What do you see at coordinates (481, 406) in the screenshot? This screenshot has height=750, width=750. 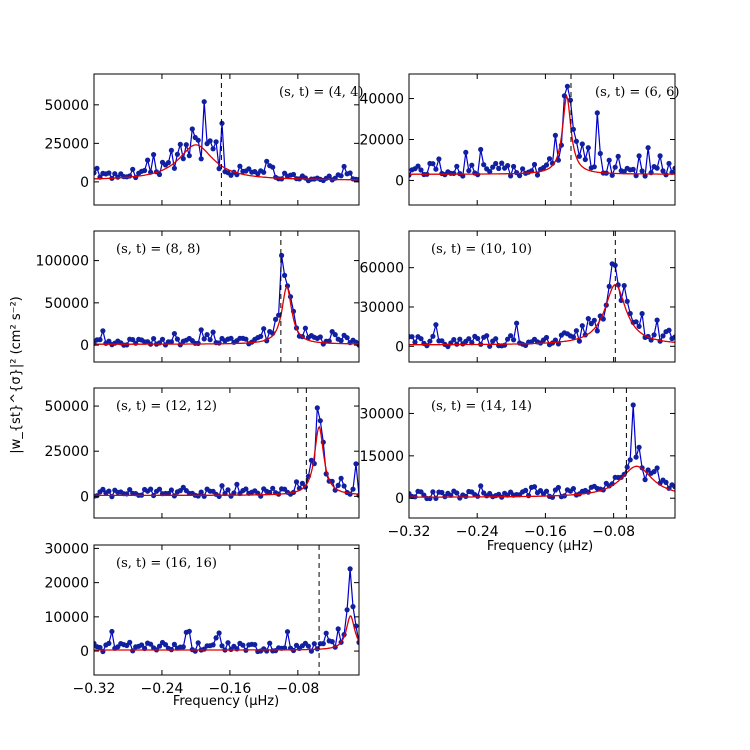 I see `panel-label: (s, t) = (14, 14)` at bounding box center [481, 406].